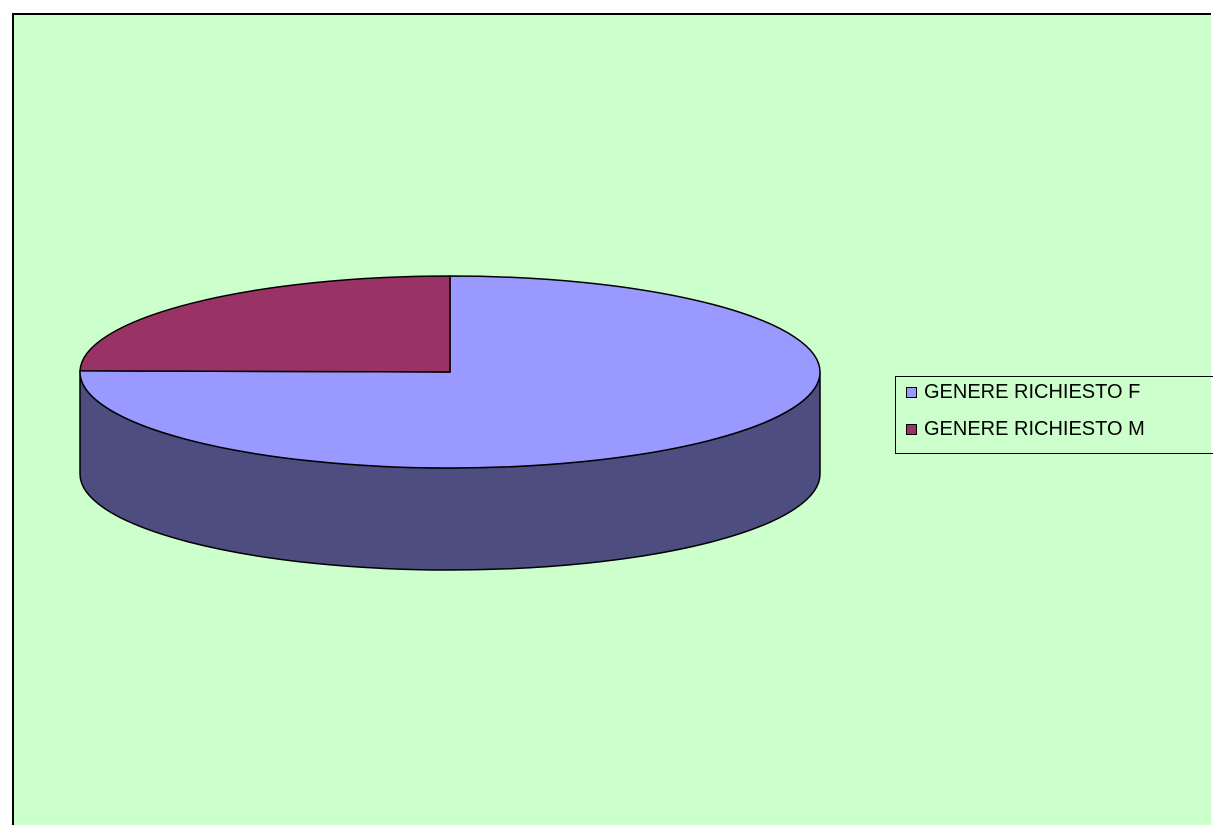 This screenshot has height=827, width=1213. What do you see at coordinates (265, 324) in the screenshot?
I see `pie-slice-genere-richiesto-m` at bounding box center [265, 324].